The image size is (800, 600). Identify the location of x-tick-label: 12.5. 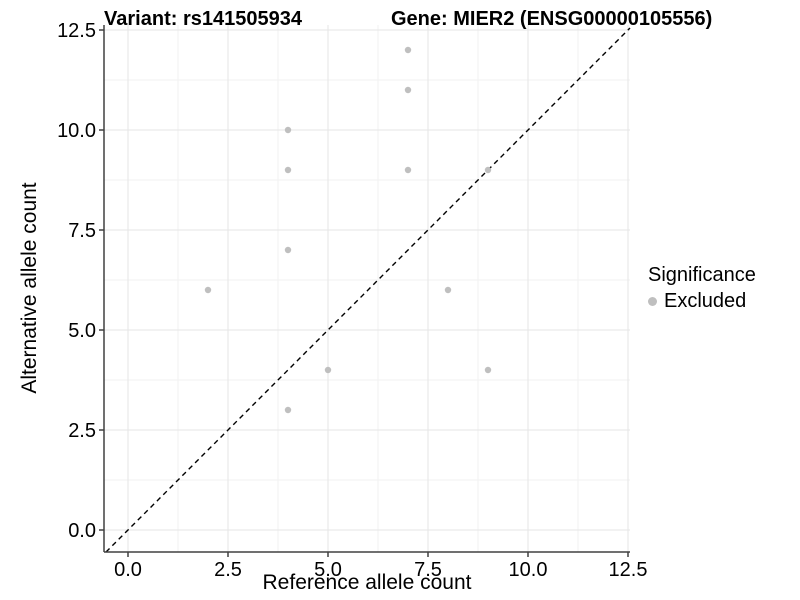
(628, 570).